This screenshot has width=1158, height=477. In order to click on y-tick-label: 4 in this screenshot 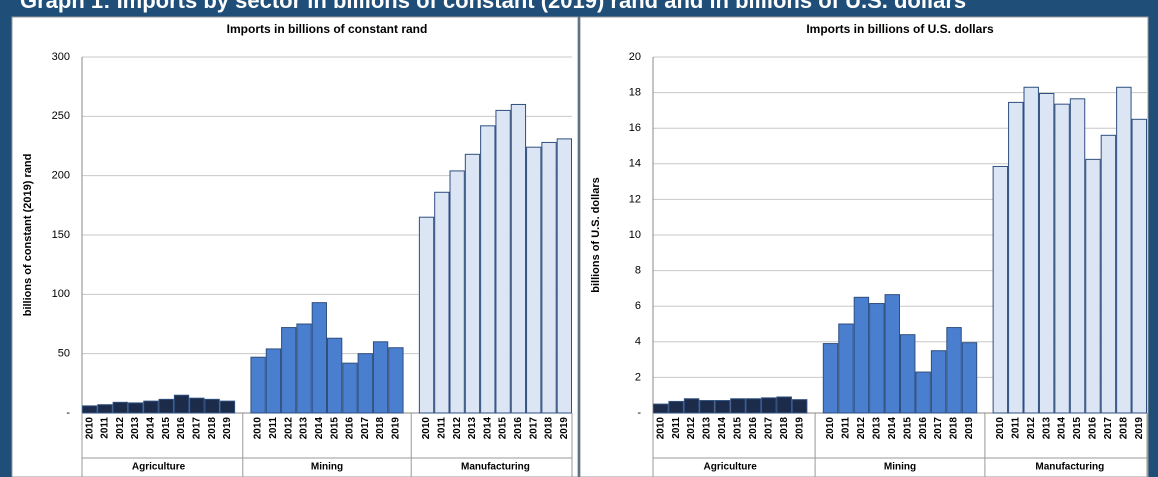, I will do `click(638, 342)`.